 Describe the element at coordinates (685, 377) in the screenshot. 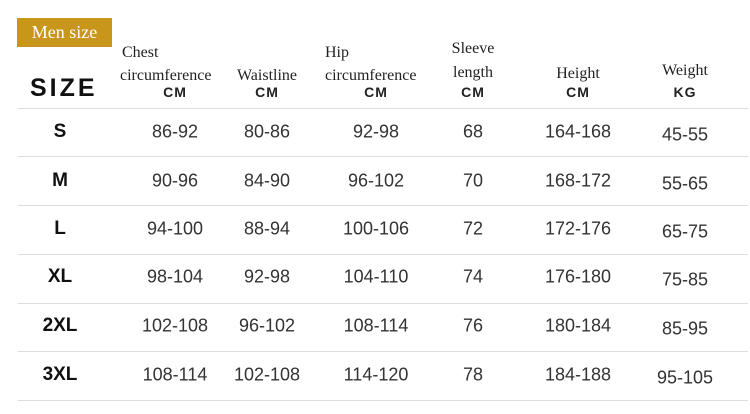

I see `value-cell: 95-105` at that location.